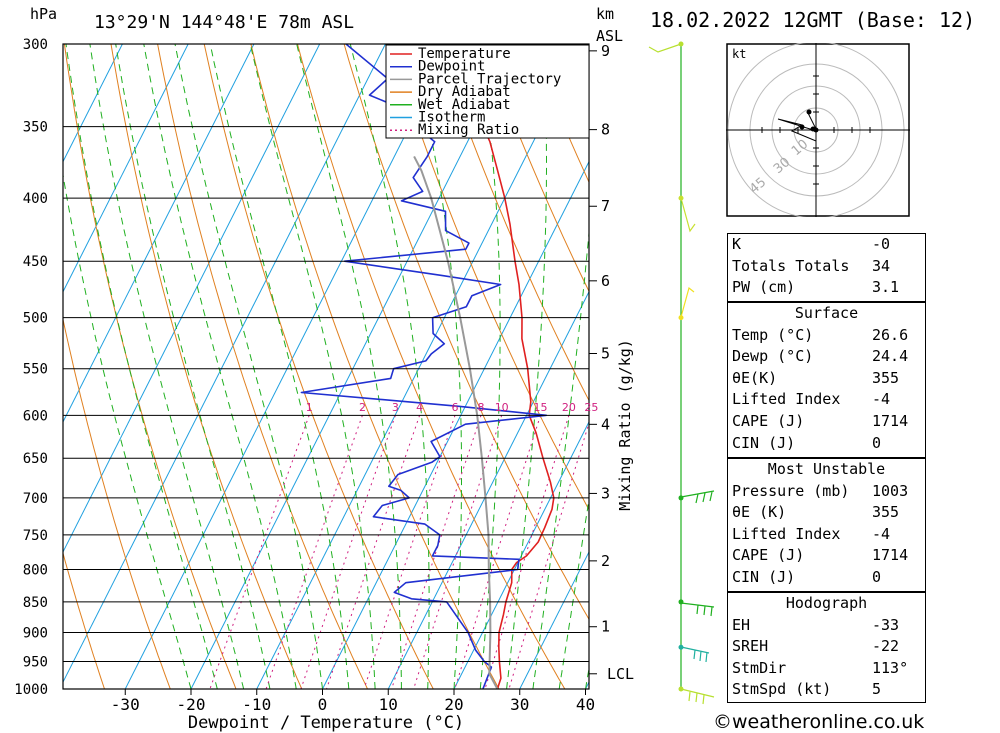 This screenshot has width=1000, height=733. What do you see at coordinates (35, 370) in the screenshot?
I see `pressure-tick-label: 550` at bounding box center [35, 370].